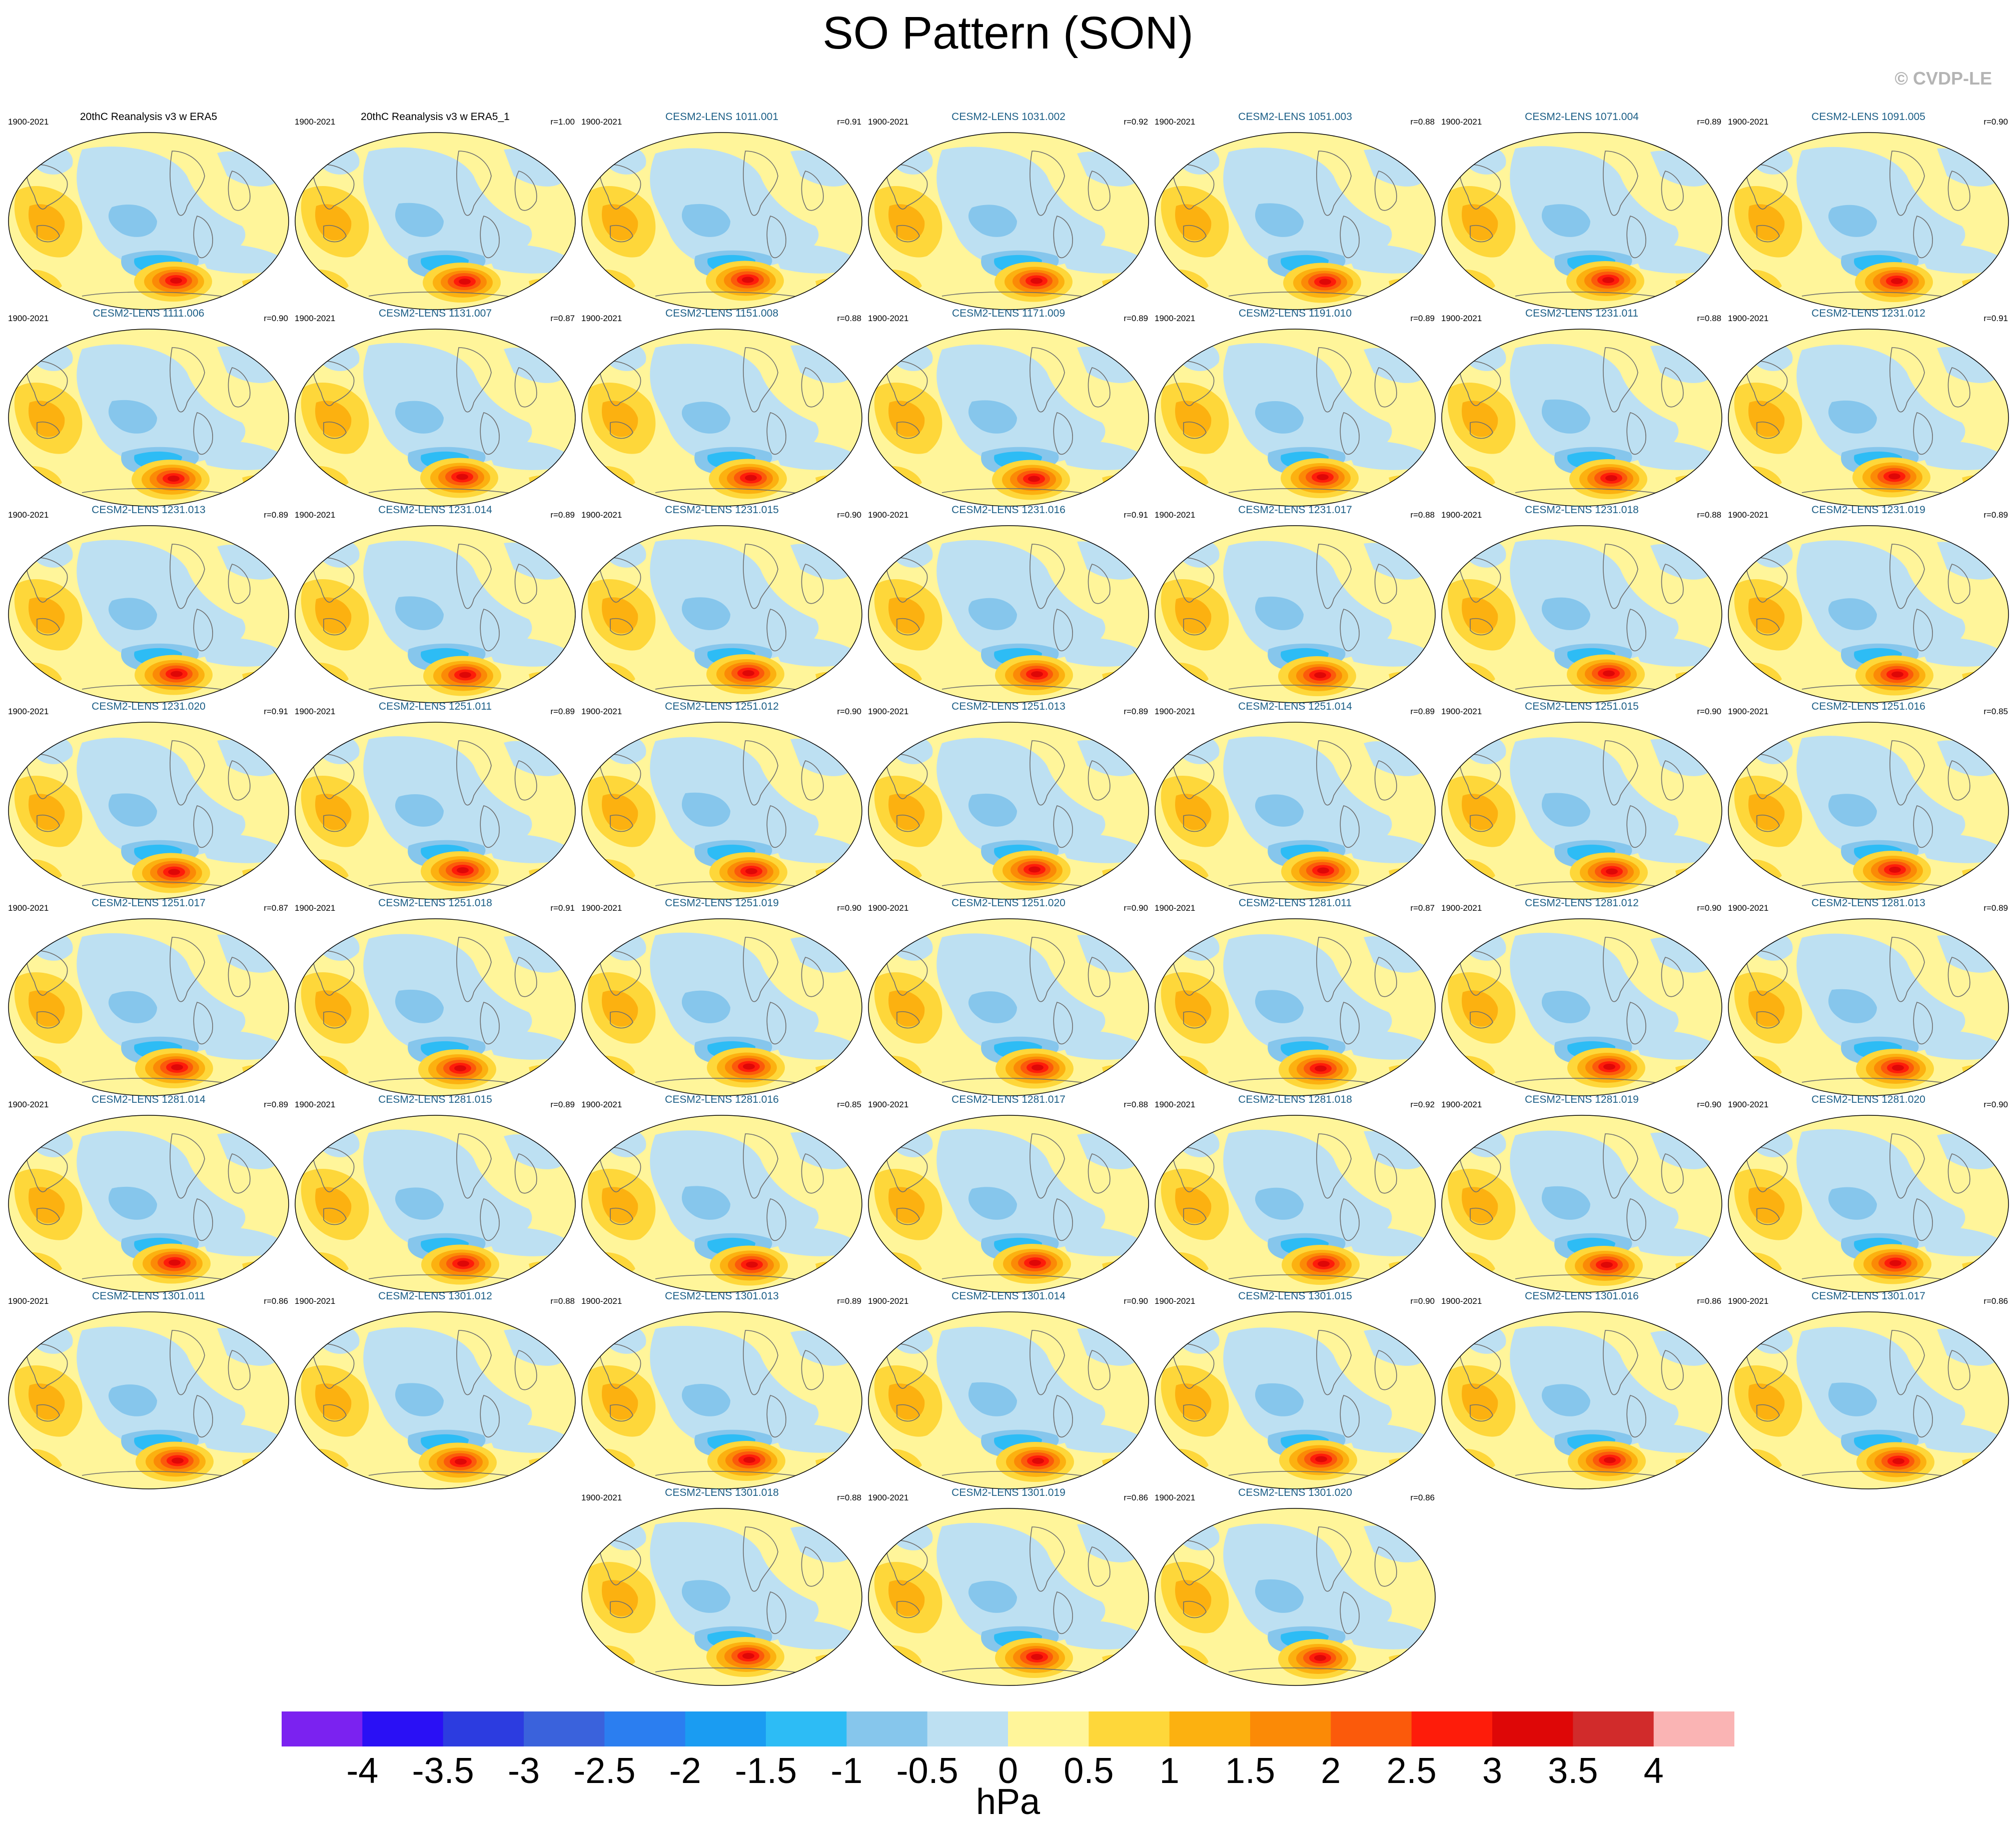 The image size is (2016, 1839). Describe the element at coordinates (605, 1771) in the screenshot. I see `colorbar-tick-label: -2.5` at that location.